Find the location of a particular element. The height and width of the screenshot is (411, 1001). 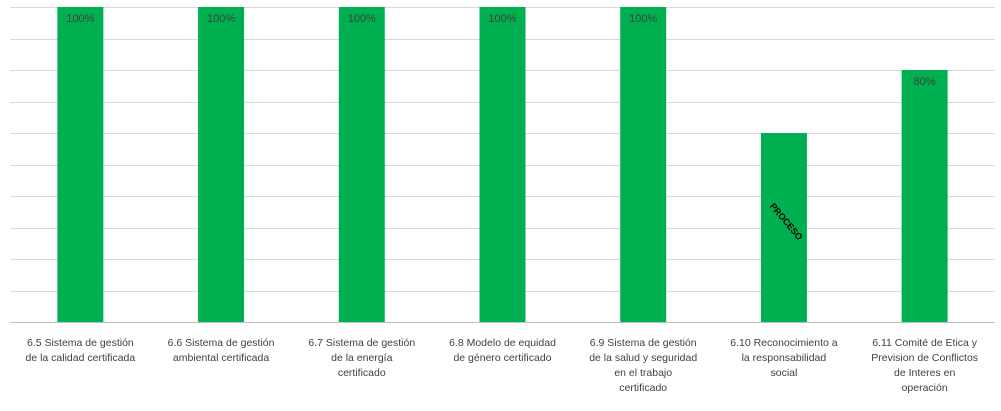

x-tick-label-line: ambiental certificada is located at coordinates (221, 358).